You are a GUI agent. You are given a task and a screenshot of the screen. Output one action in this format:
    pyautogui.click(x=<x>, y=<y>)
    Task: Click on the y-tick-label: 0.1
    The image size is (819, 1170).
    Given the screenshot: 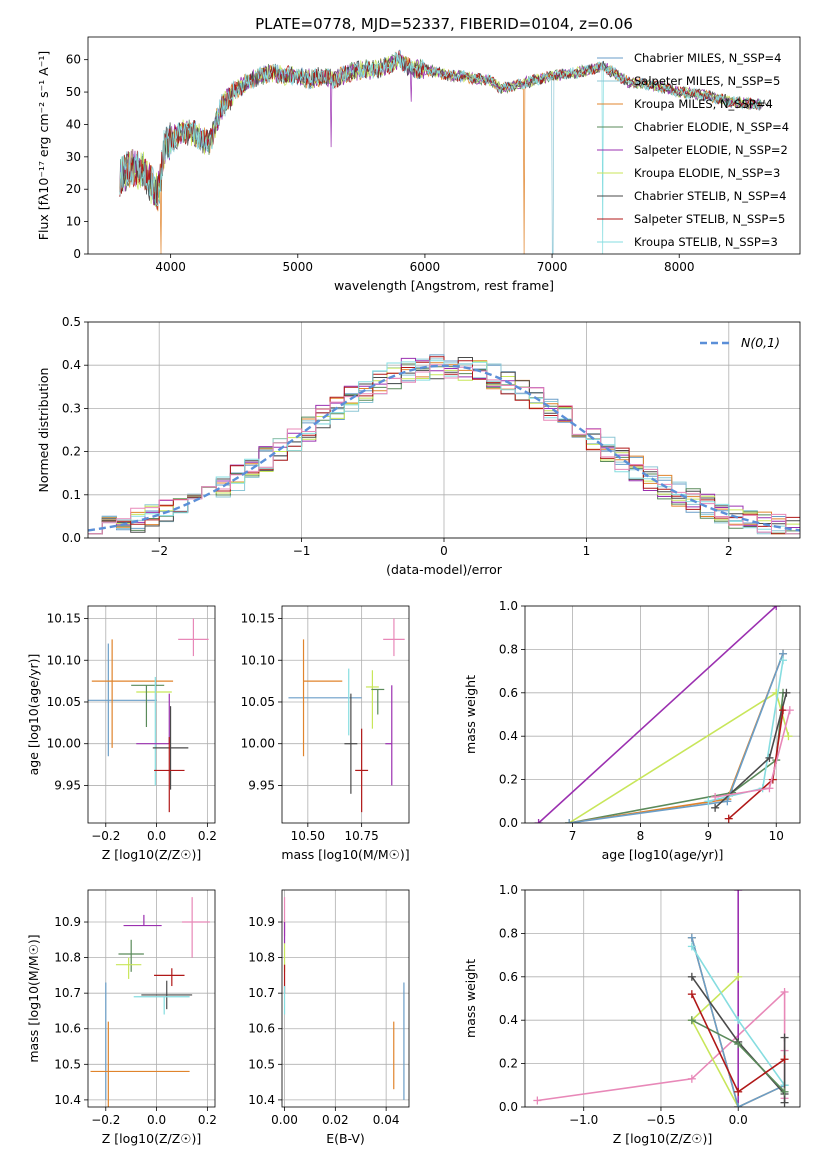 What is the action you would take?
    pyautogui.click(x=71, y=495)
    